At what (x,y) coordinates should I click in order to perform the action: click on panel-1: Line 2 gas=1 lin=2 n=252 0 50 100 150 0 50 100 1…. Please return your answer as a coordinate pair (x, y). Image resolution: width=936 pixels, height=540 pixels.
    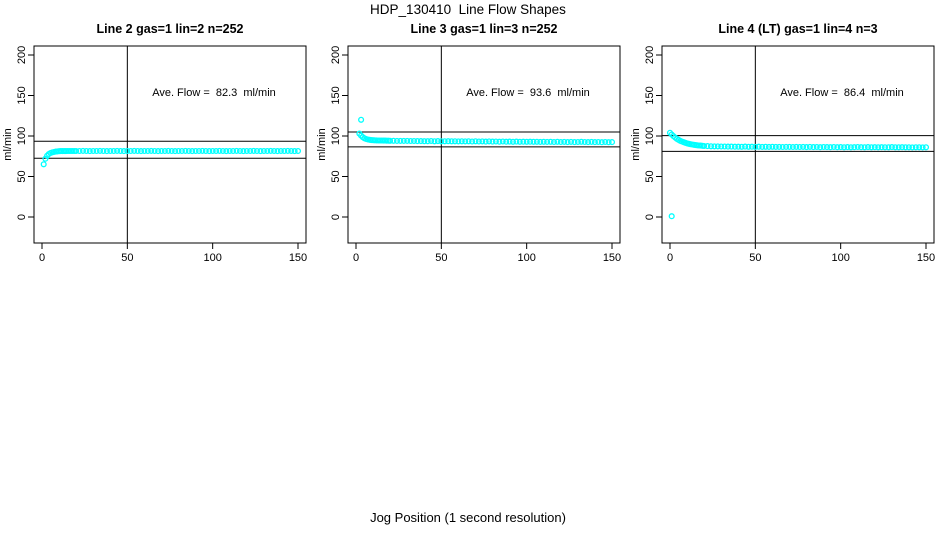
    Looking at the image, I should click on (154, 143).